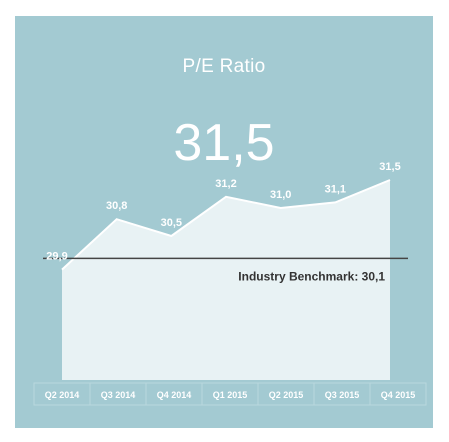 Image resolution: width=449 pixels, height=442 pixels. What do you see at coordinates (56, 257) in the screenshot?
I see `data-label: 29,9` at bounding box center [56, 257].